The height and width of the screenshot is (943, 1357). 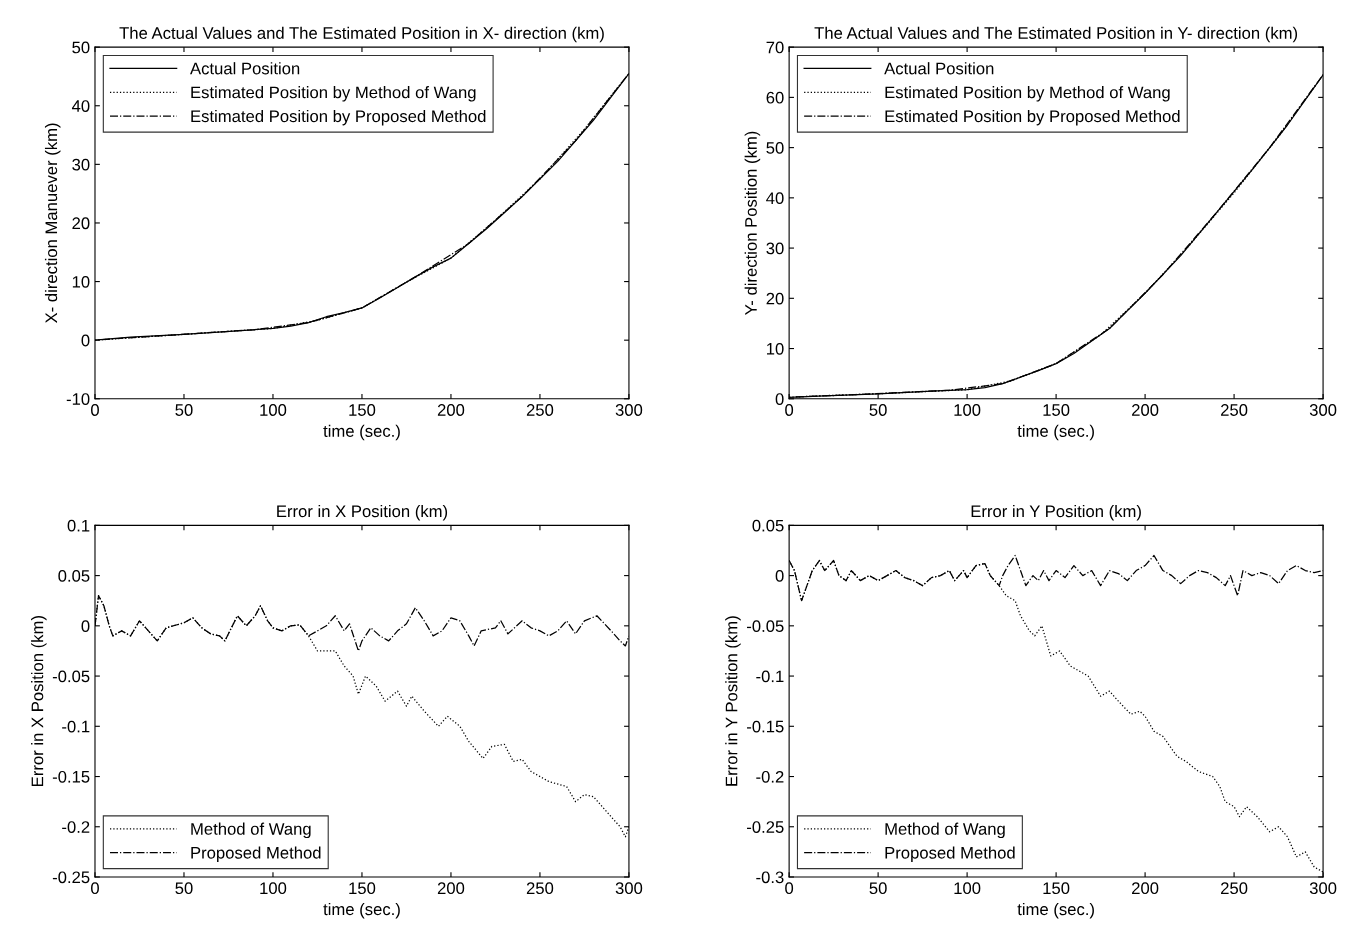 What do you see at coordinates (78, 525) in the screenshot?
I see `y-tick-label: 0.1` at bounding box center [78, 525].